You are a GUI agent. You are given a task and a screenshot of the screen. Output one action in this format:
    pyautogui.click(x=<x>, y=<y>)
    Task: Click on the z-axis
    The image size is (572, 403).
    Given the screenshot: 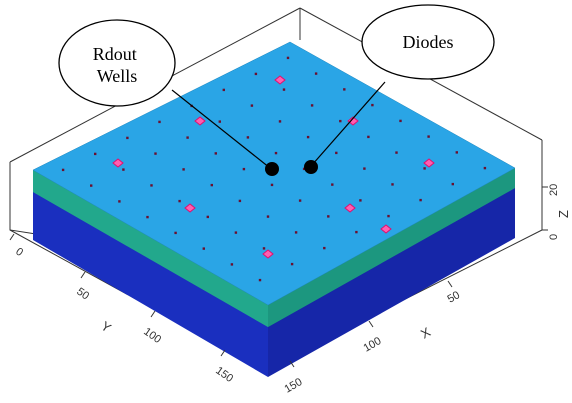 What is the action you would take?
    pyautogui.click(x=545, y=208)
    